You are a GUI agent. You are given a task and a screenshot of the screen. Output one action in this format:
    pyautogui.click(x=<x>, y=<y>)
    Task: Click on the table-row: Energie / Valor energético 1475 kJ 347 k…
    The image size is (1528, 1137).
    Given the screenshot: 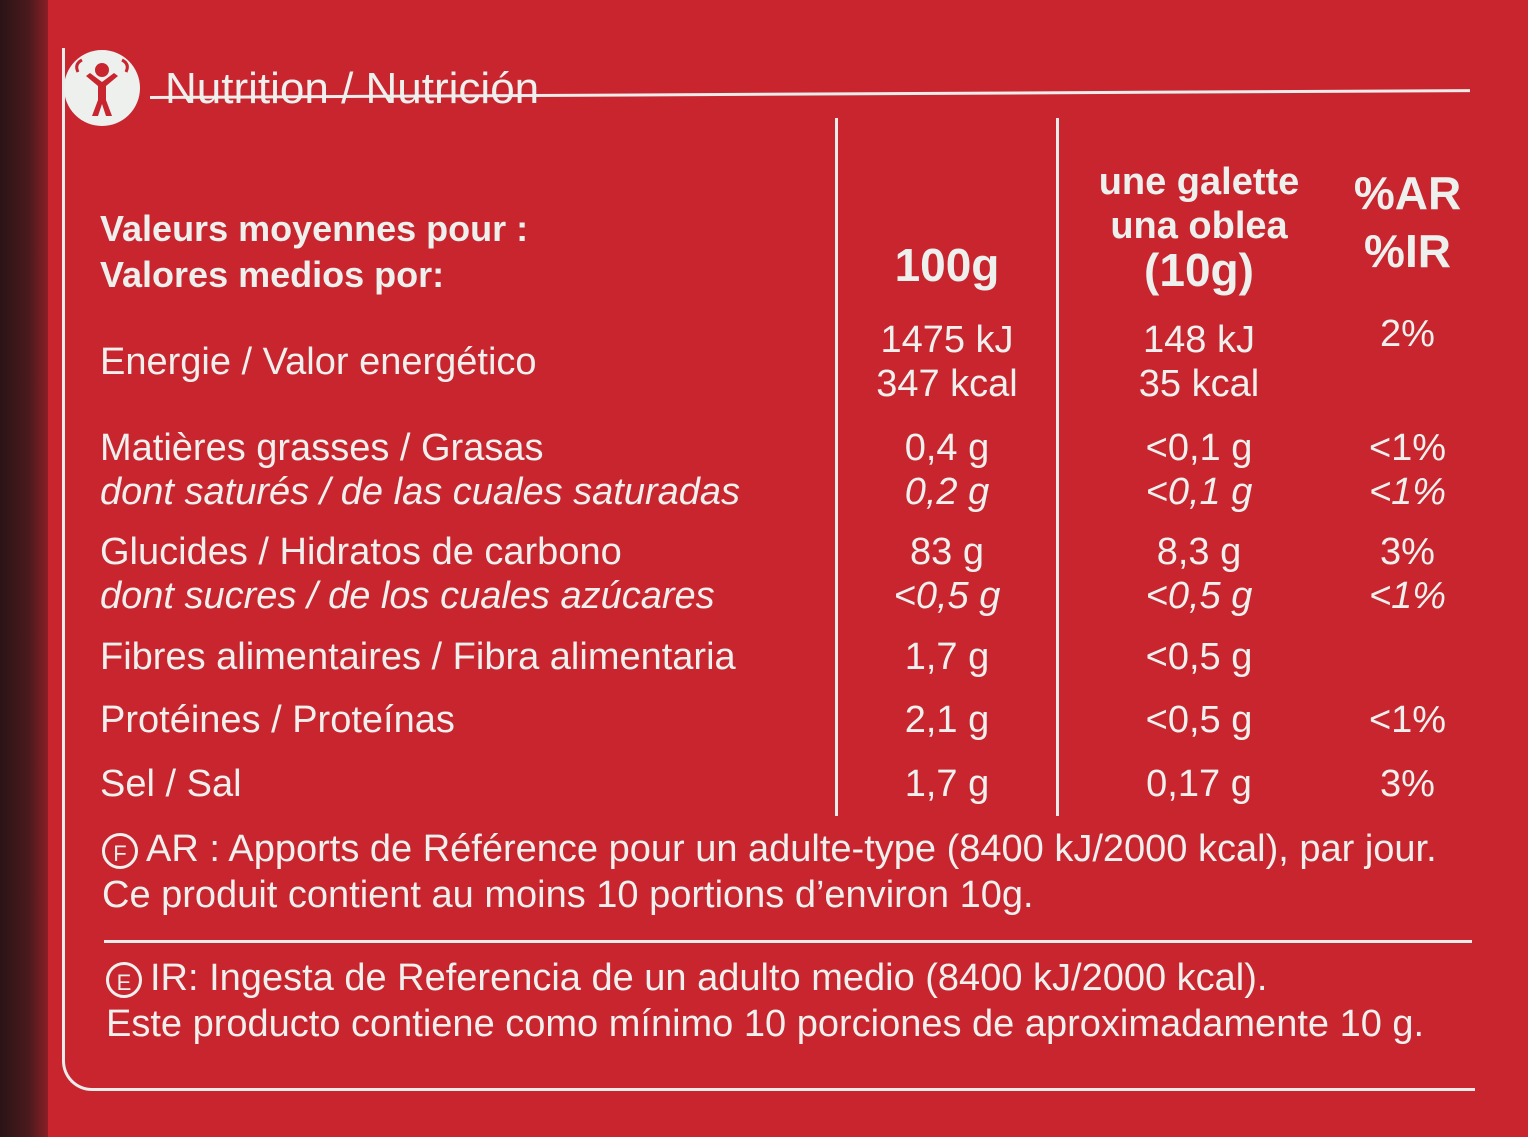 What is the action you would take?
    pyautogui.click(x=781, y=362)
    